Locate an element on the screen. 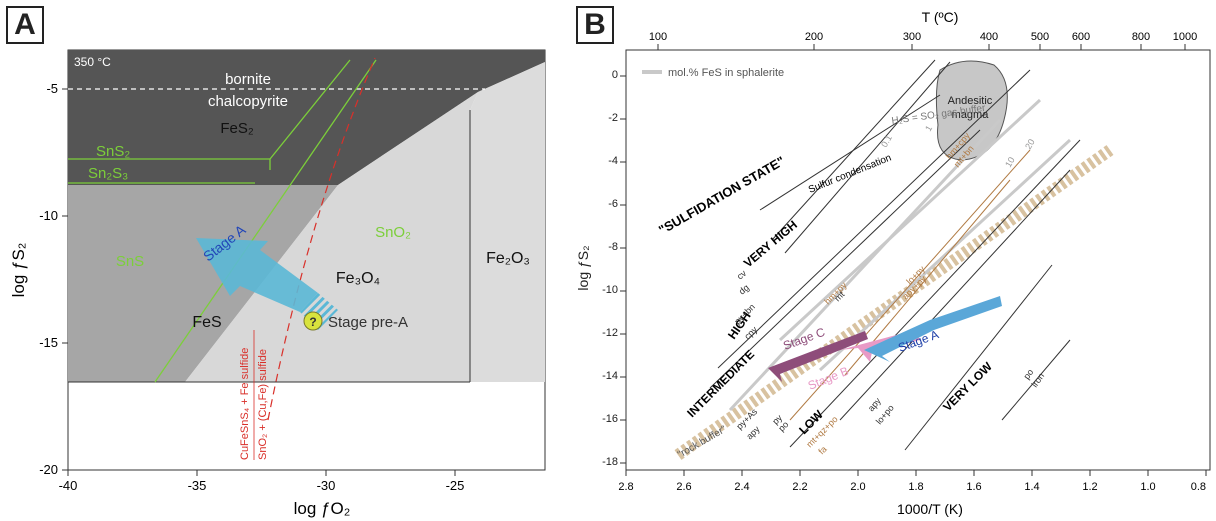 This screenshot has height=521, width=1216. rl-mol-10: 10 is located at coordinates (1010, 162).